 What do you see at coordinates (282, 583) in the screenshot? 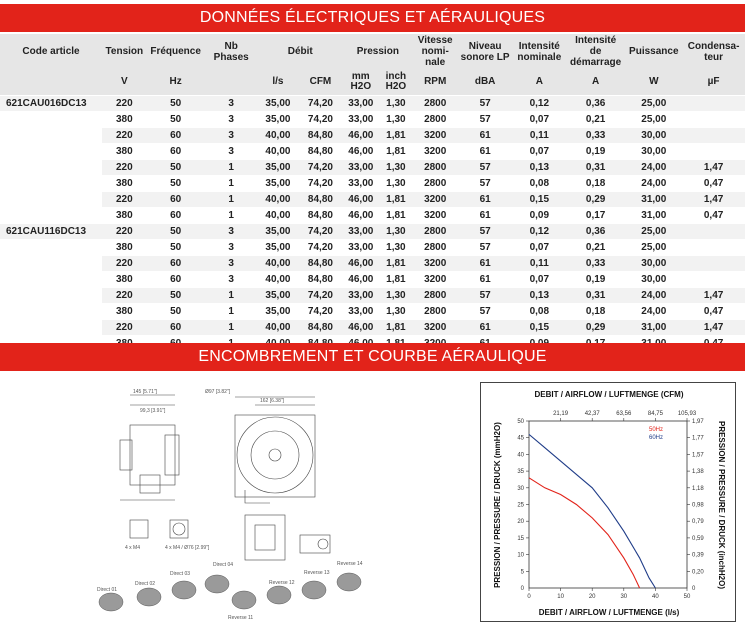
I see `orientation-reverse-12: Reverse 12` at bounding box center [282, 583].